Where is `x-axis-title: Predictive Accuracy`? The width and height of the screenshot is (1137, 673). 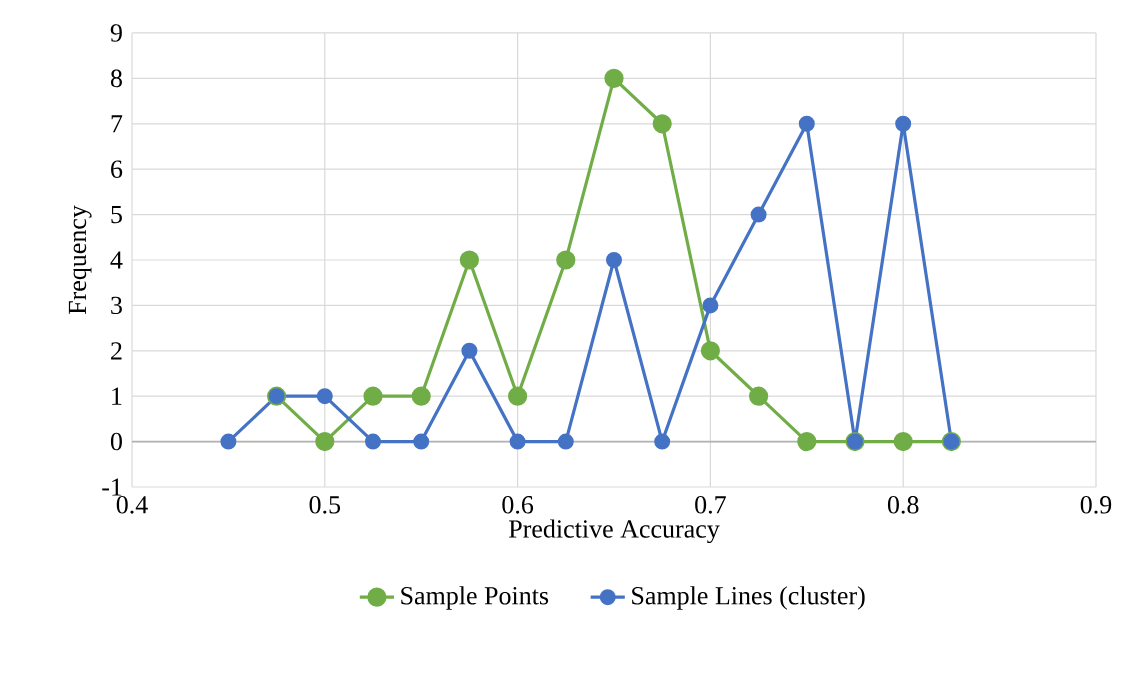
x-axis-title: Predictive Accuracy is located at coordinates (614, 531).